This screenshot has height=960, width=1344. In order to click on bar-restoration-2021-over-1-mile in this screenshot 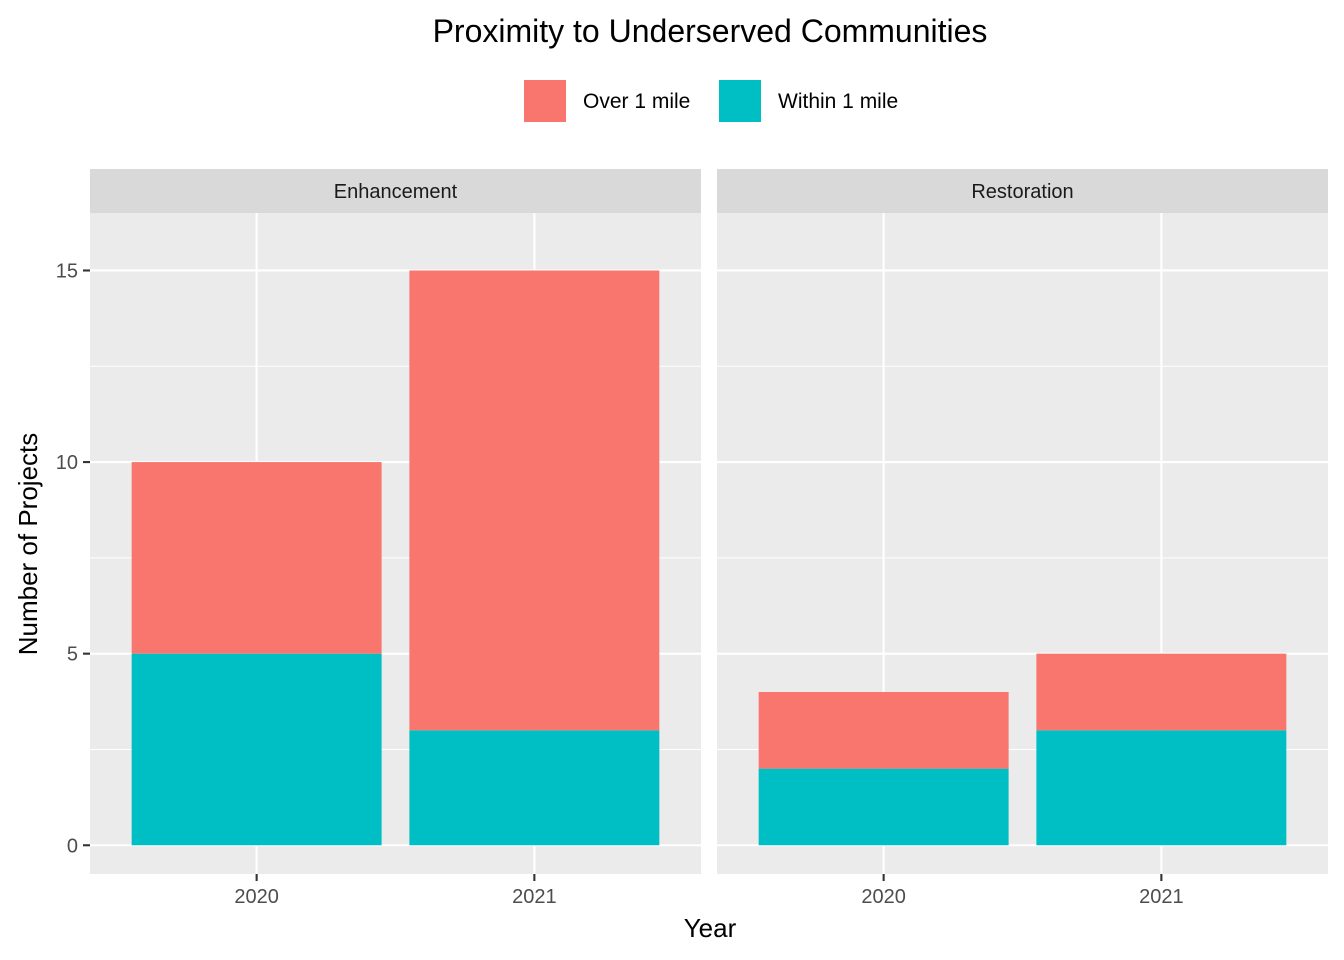, I will do `click(1161, 692)`.